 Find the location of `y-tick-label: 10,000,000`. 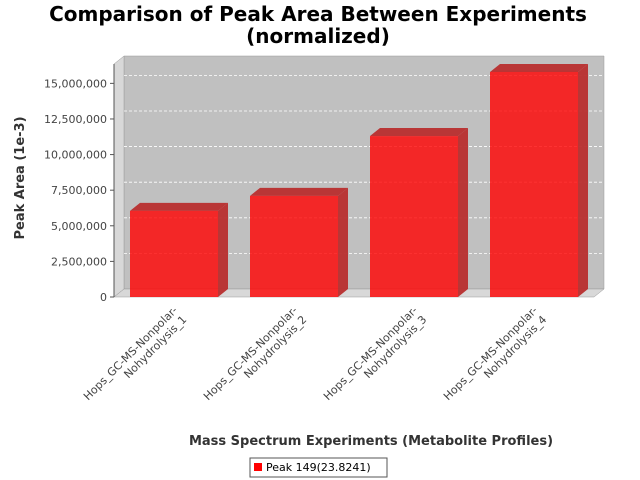

y-tick-label: 10,000,000 is located at coordinates (75, 155).